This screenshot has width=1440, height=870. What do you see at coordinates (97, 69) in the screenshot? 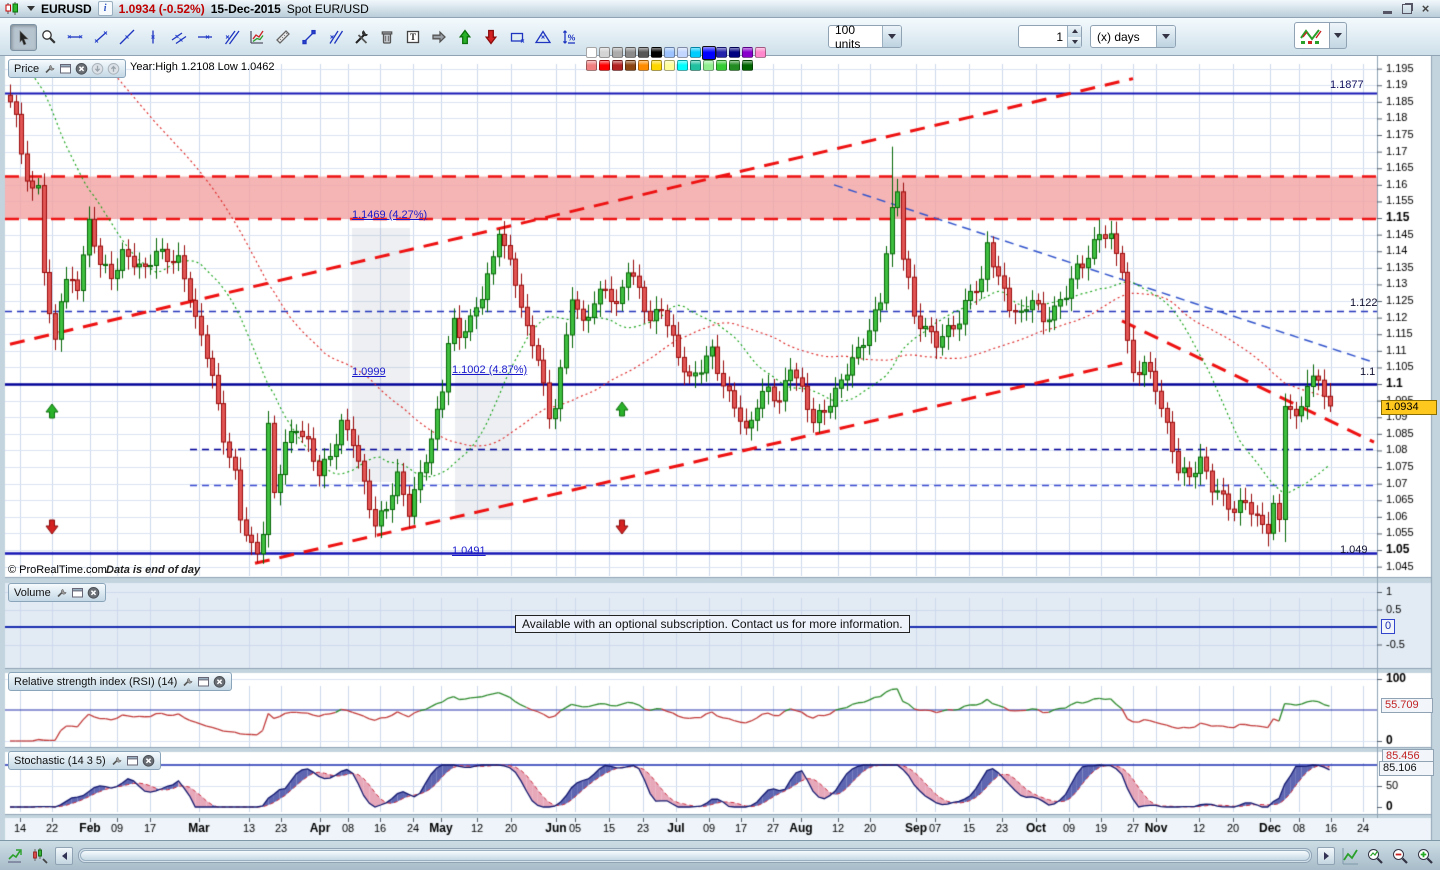
I see `arrow-down-circle-icon` at bounding box center [97, 69].